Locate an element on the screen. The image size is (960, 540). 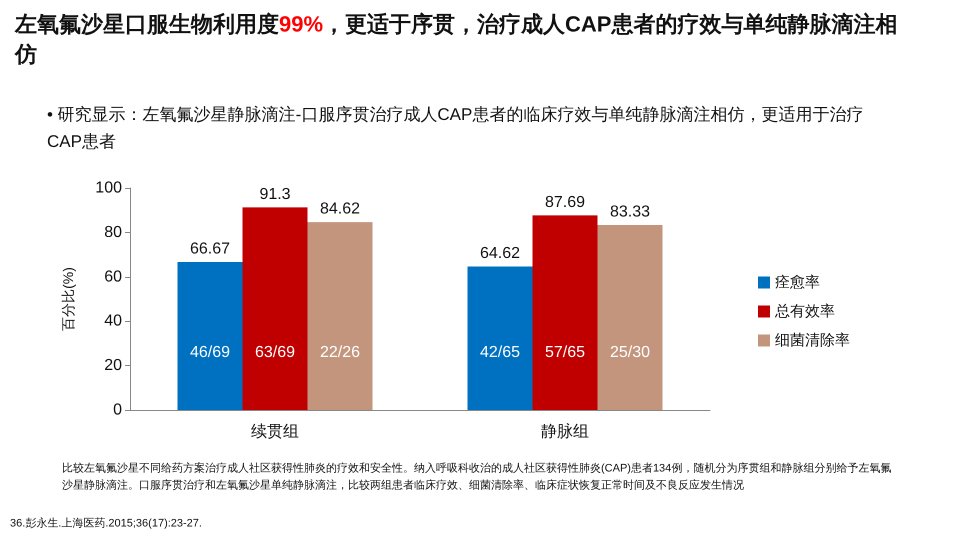
data-label: 66.67 is located at coordinates (210, 249).